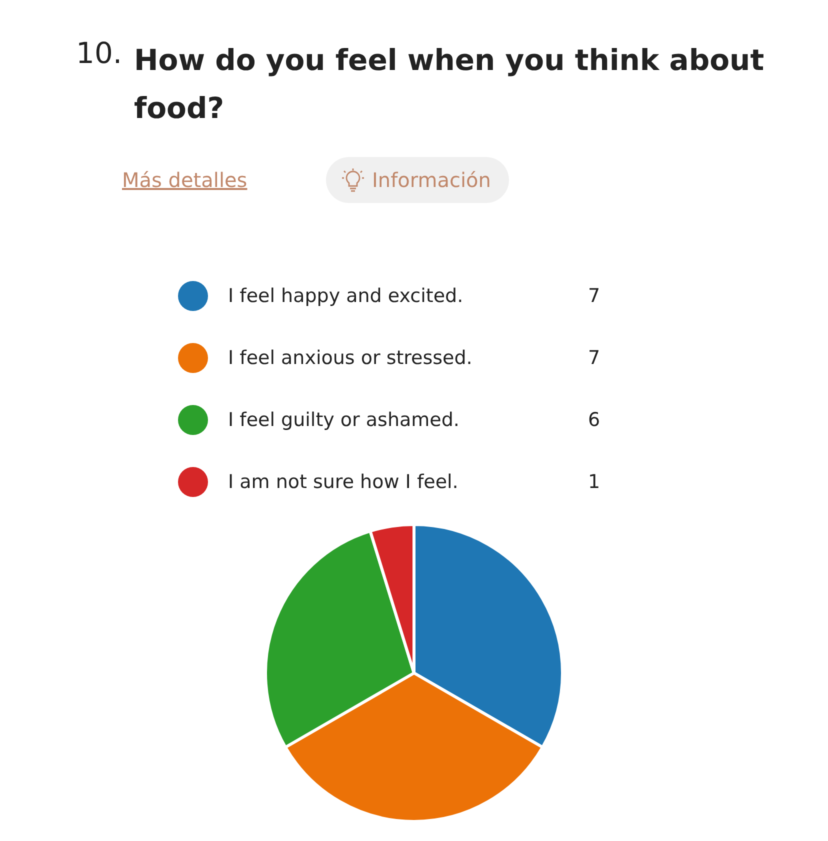 This screenshot has width=828, height=841. Describe the element at coordinates (431, 180) in the screenshot. I see `text: Información` at that location.